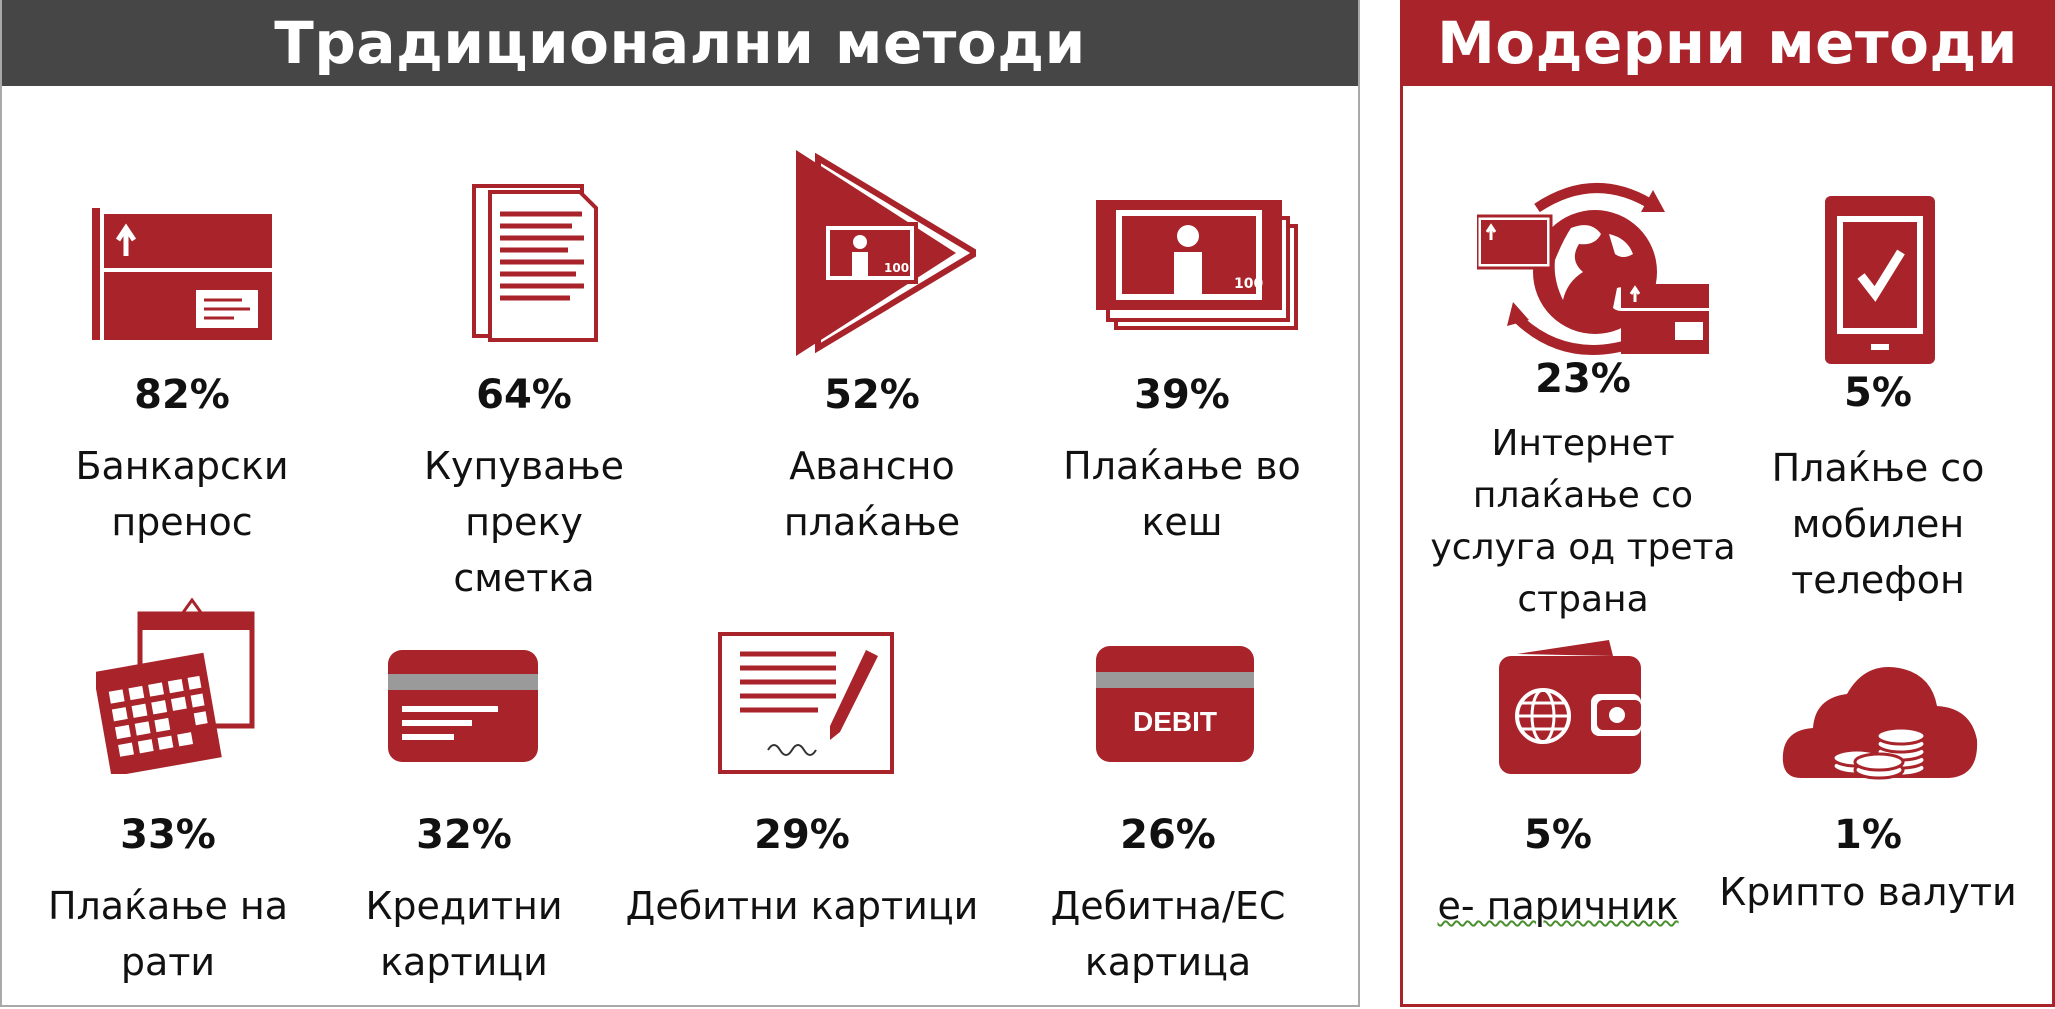  Describe the element at coordinates (1182, 395) in the screenshot. I see `cash-percent: 39%` at that location.